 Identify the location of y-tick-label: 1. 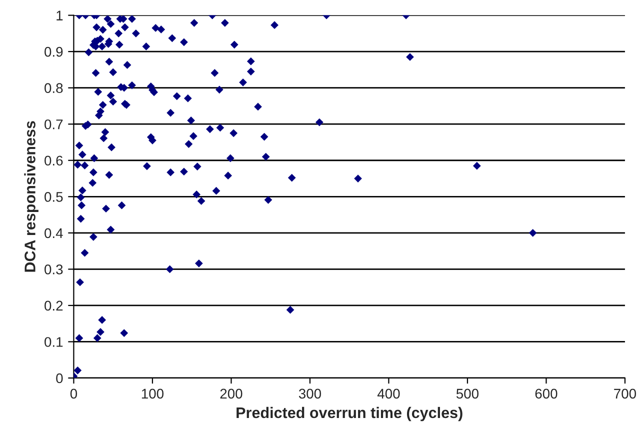
(59, 15).